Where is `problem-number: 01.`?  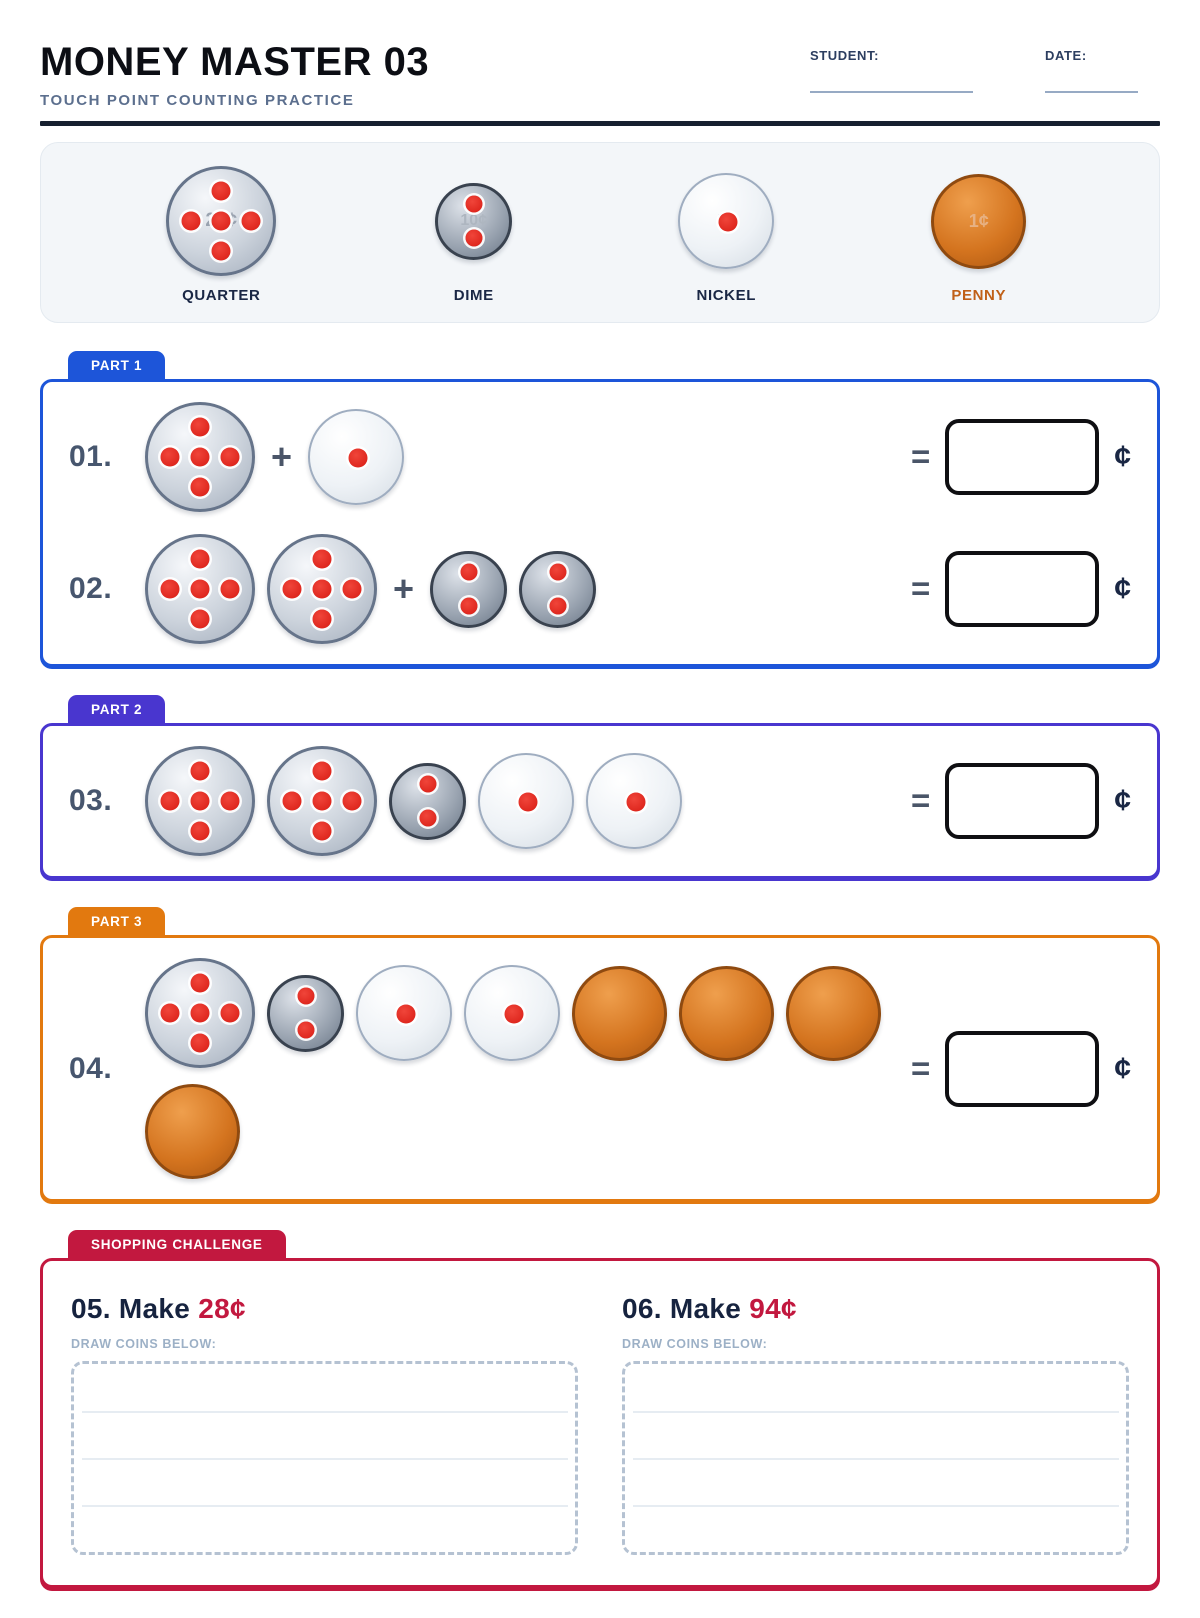 problem-number: 01. is located at coordinates (91, 456).